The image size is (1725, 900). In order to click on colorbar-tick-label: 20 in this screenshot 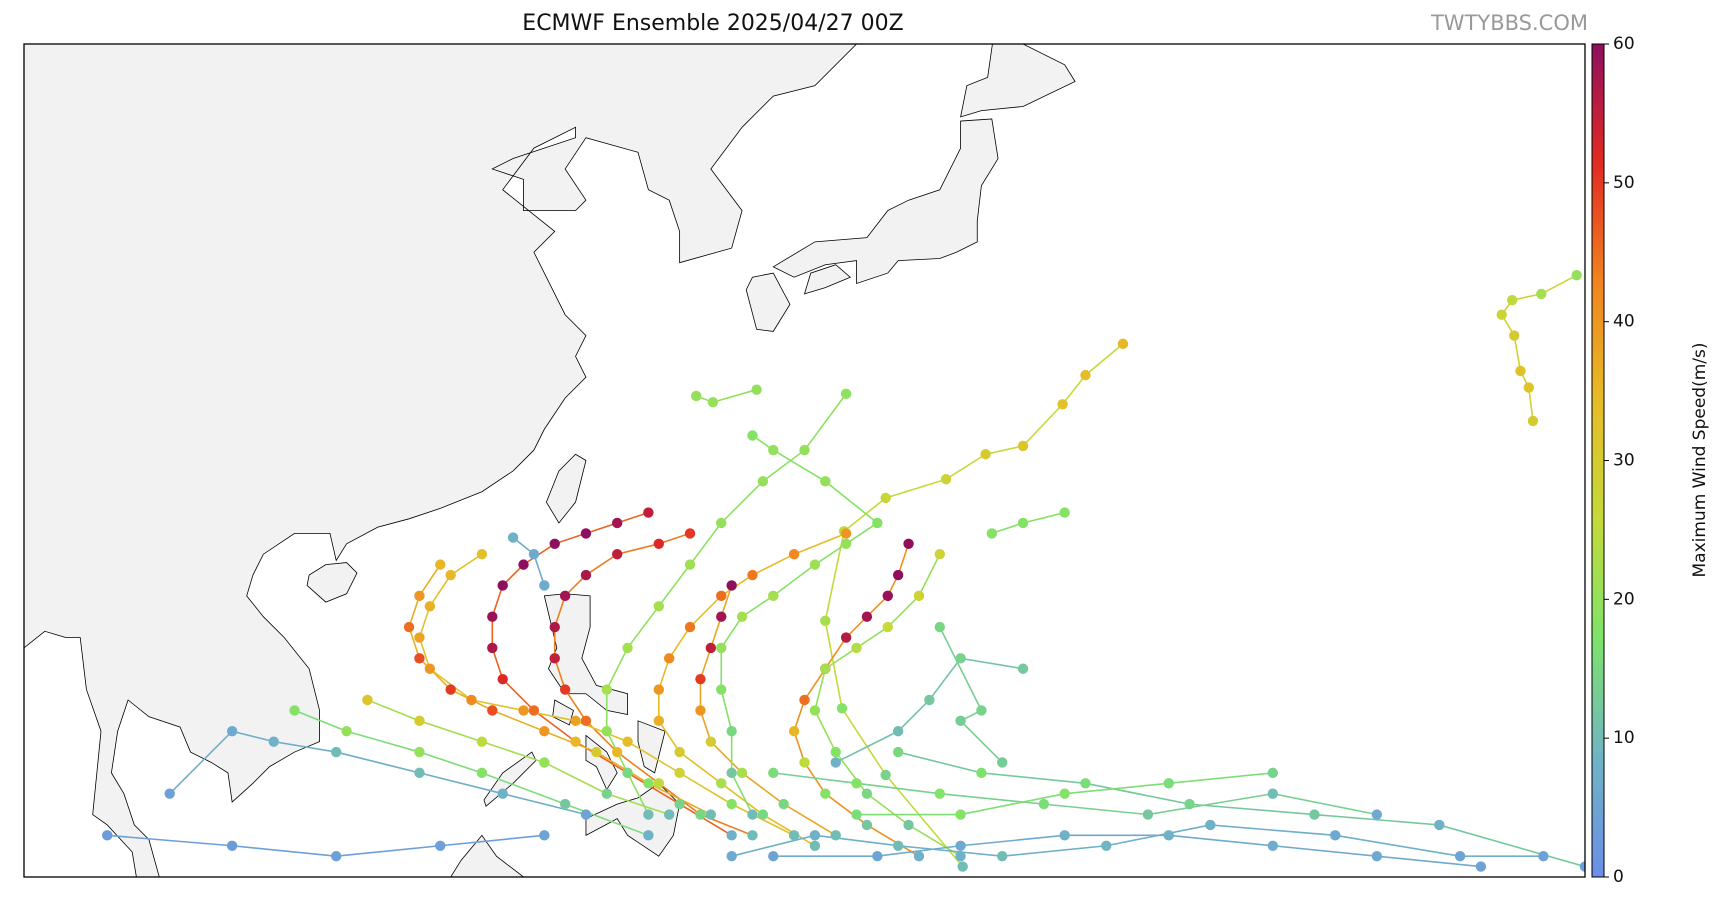, I will do `click(1624, 599)`.